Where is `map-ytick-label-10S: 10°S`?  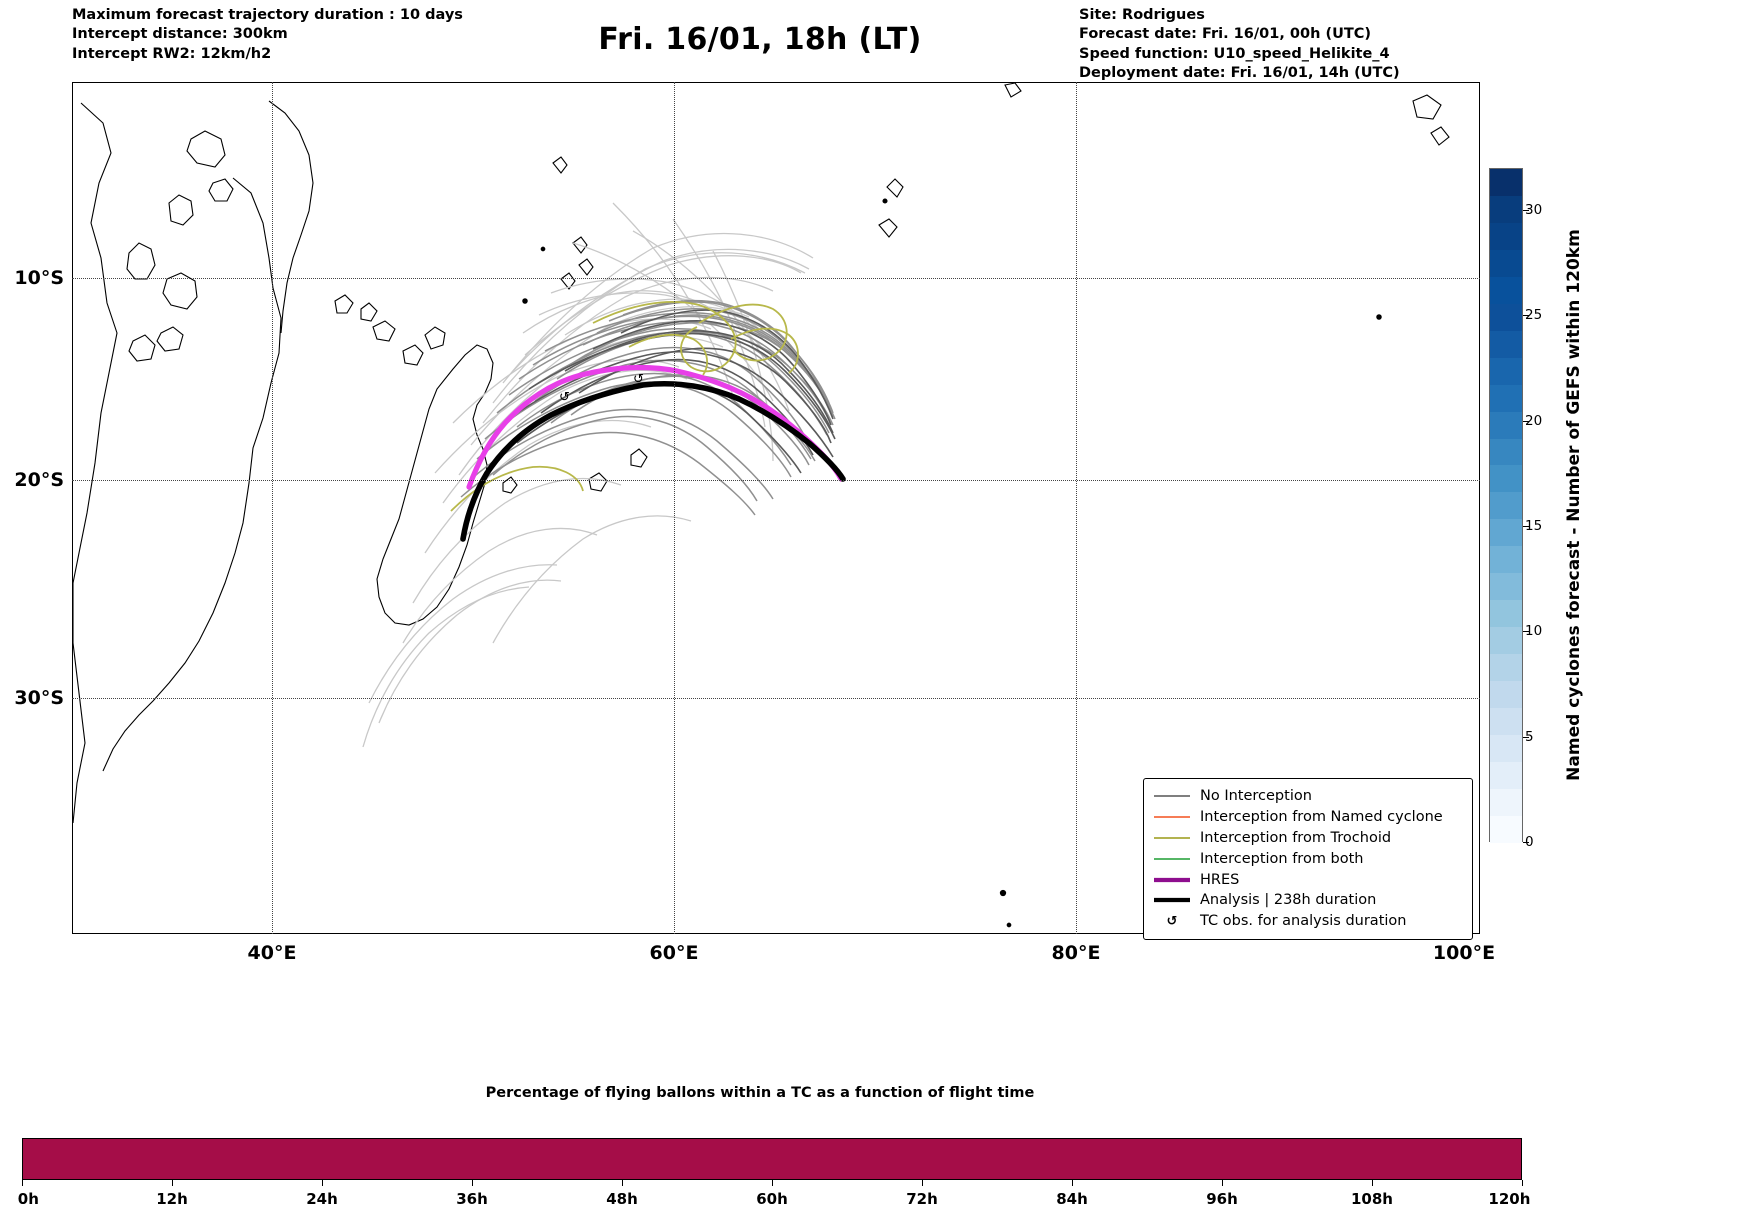
map-ytick-label-10S: 10°S is located at coordinates (39, 278).